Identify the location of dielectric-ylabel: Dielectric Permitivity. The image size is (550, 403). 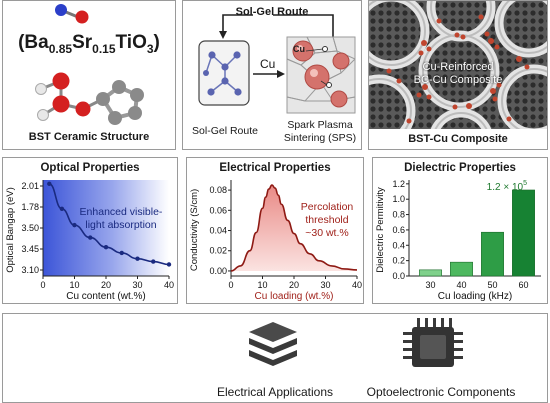
(380, 230).